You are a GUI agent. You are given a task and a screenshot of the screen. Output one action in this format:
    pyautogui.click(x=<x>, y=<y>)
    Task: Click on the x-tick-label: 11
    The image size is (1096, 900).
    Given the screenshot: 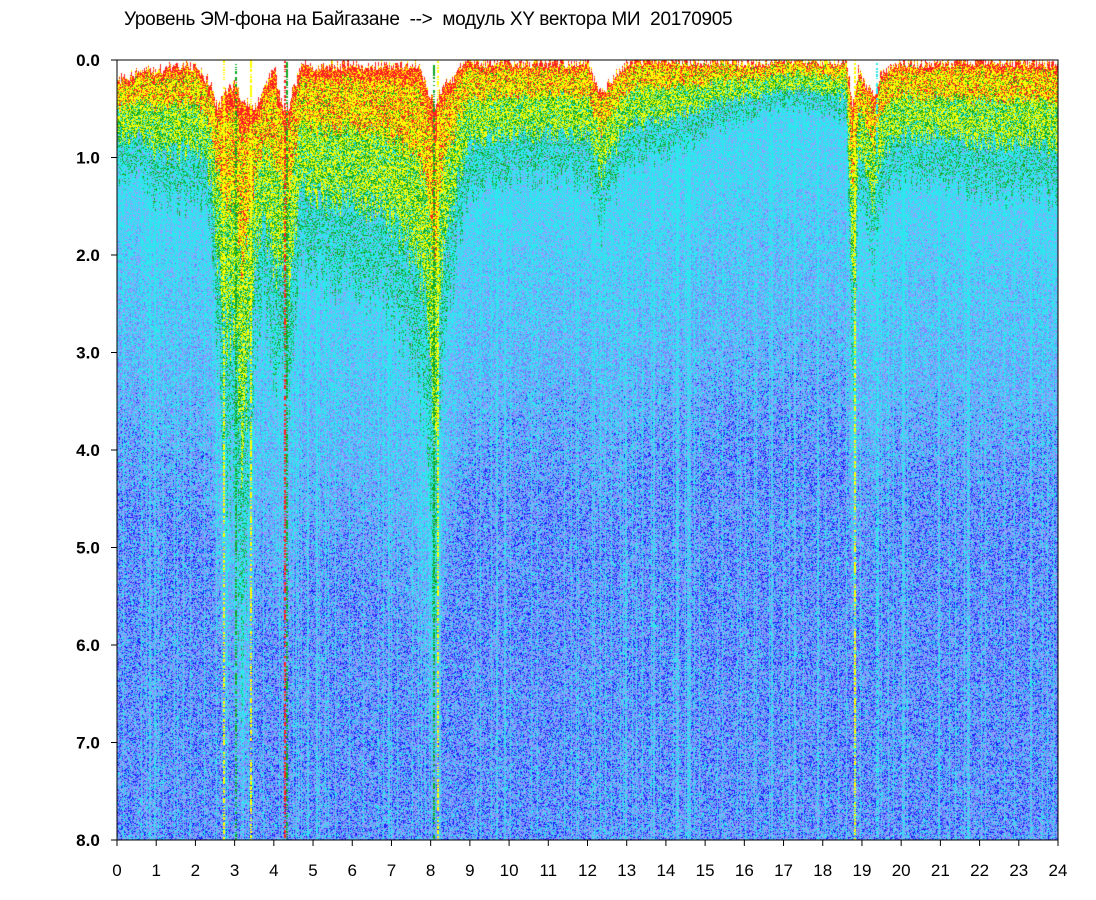 What is the action you would take?
    pyautogui.click(x=548, y=870)
    